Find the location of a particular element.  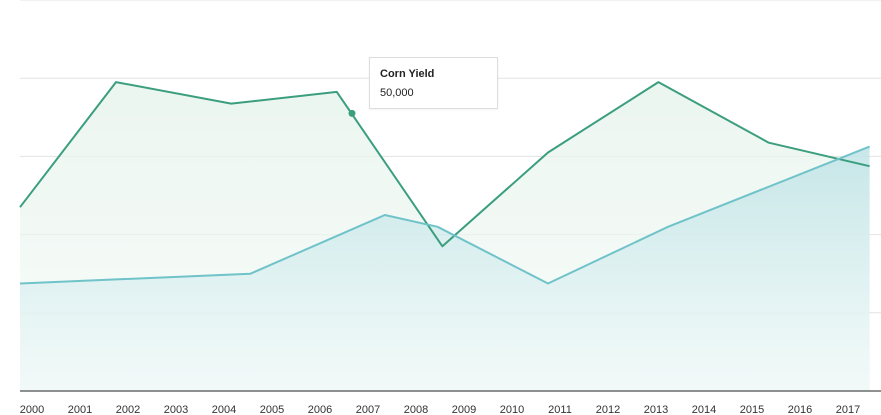

x-tick-label: 2008 is located at coordinates (416, 409).